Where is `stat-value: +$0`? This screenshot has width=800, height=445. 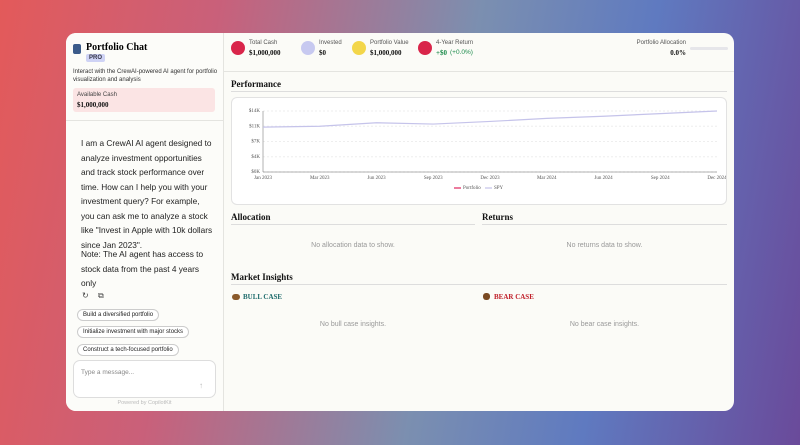 stat-value: +$0 is located at coordinates (441, 53).